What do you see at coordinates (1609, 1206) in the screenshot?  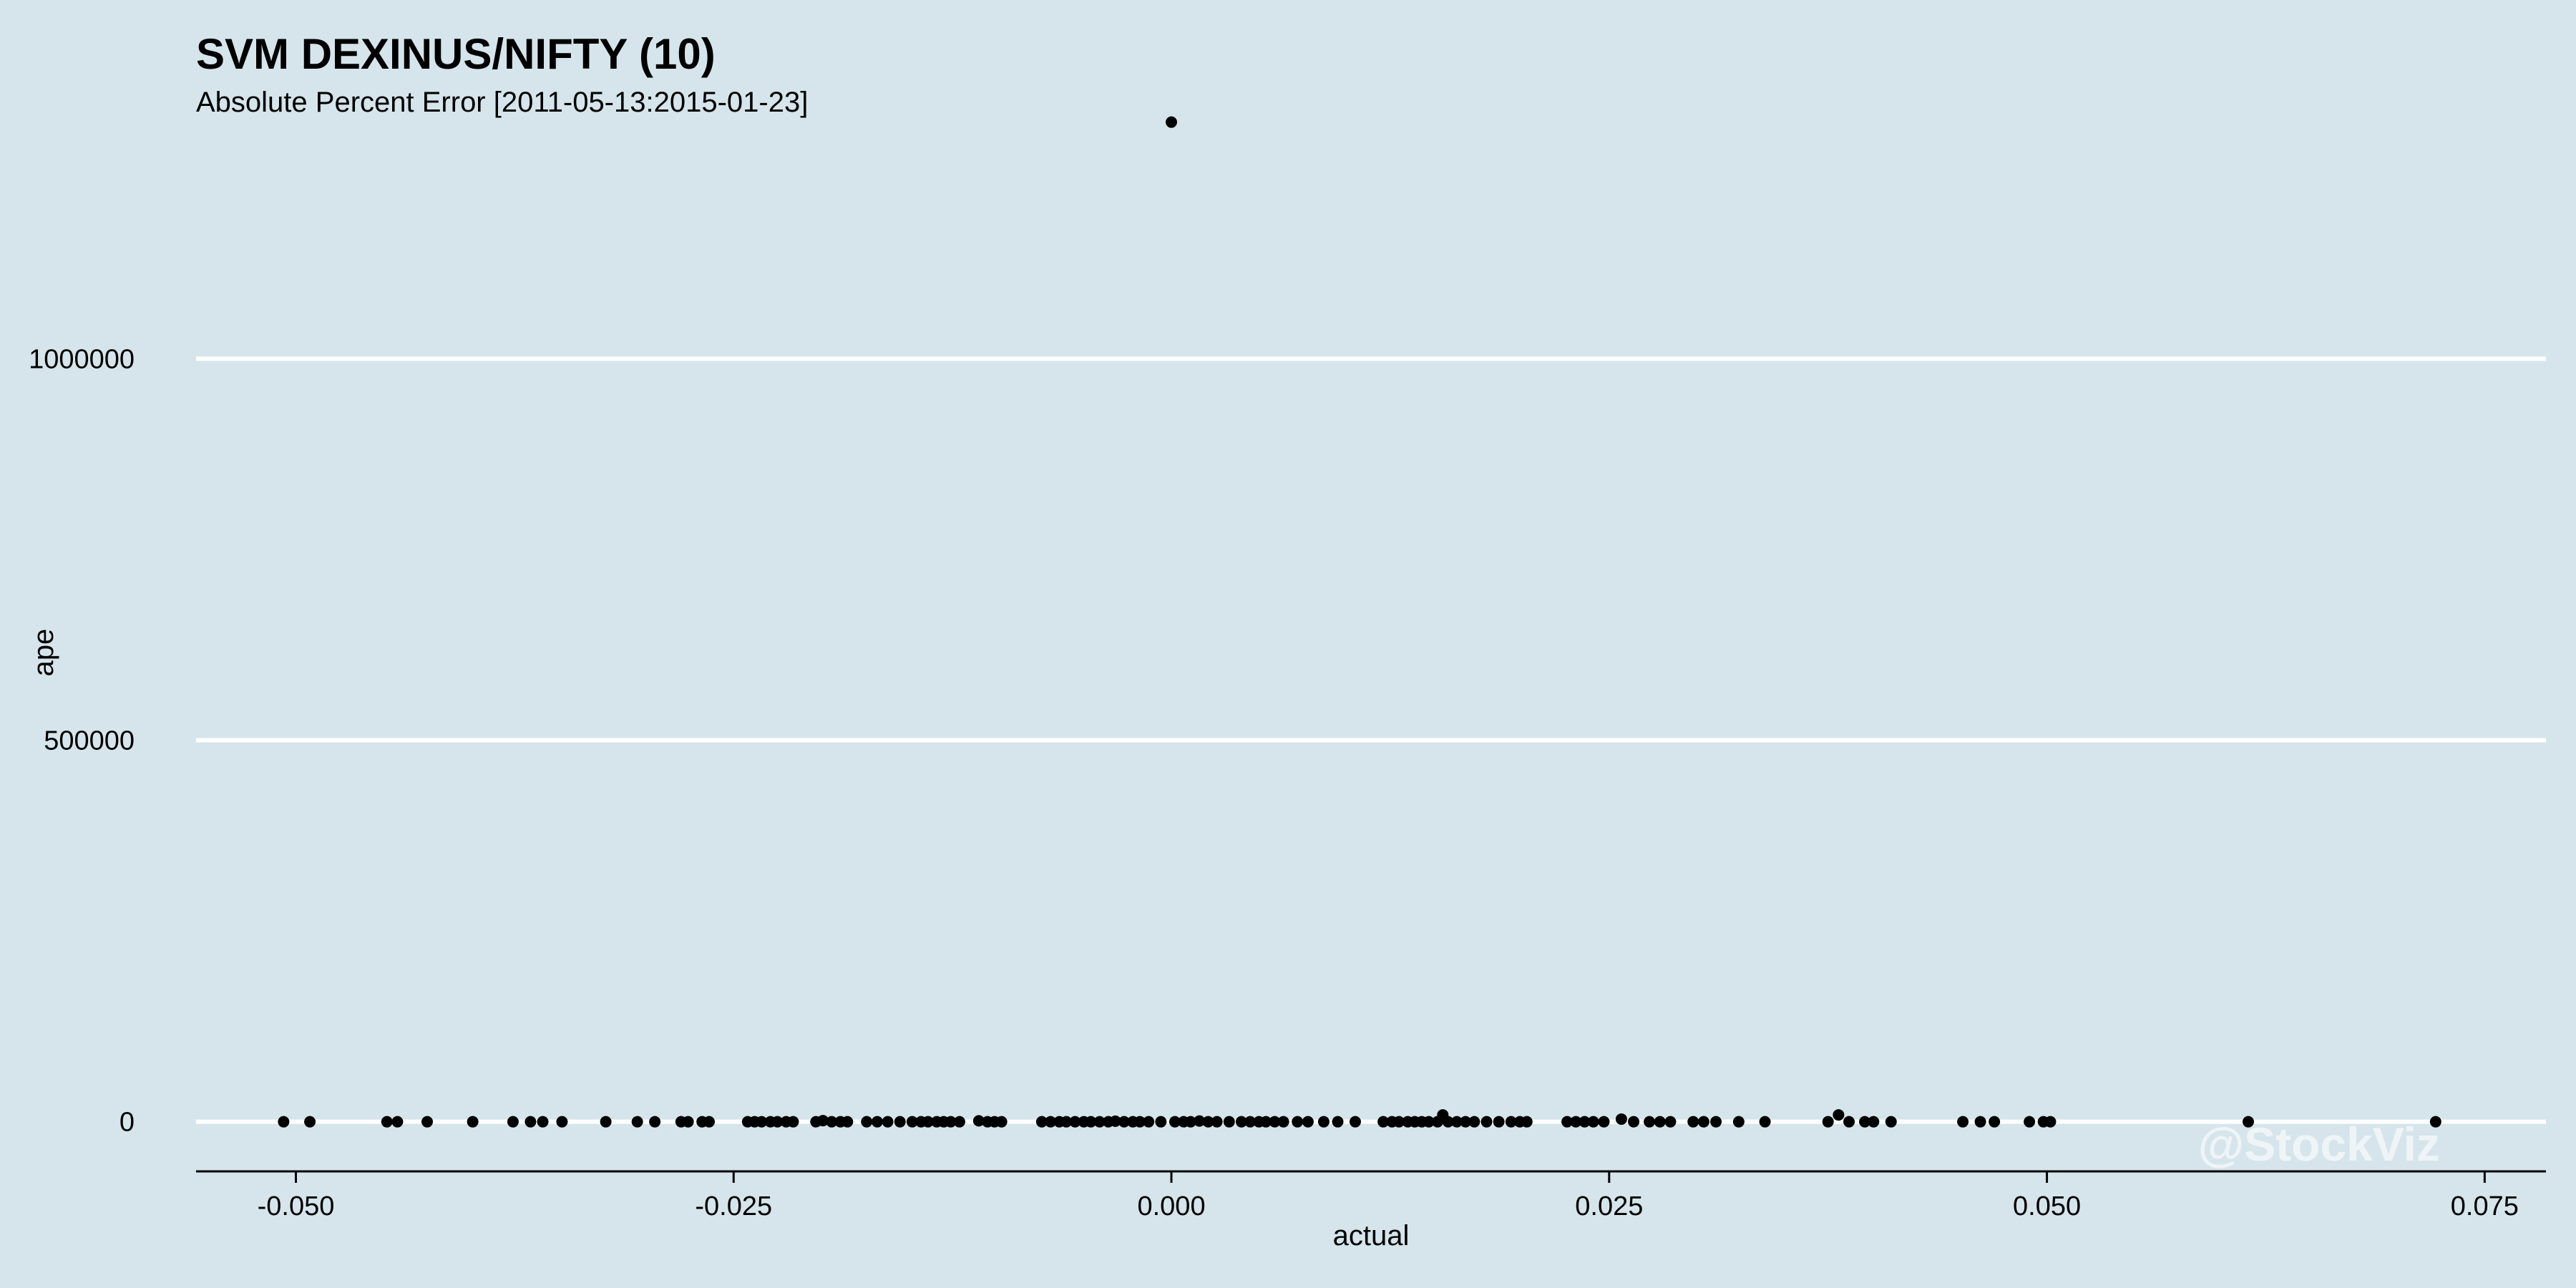 I see `x-tick-label-3: 0.025` at bounding box center [1609, 1206].